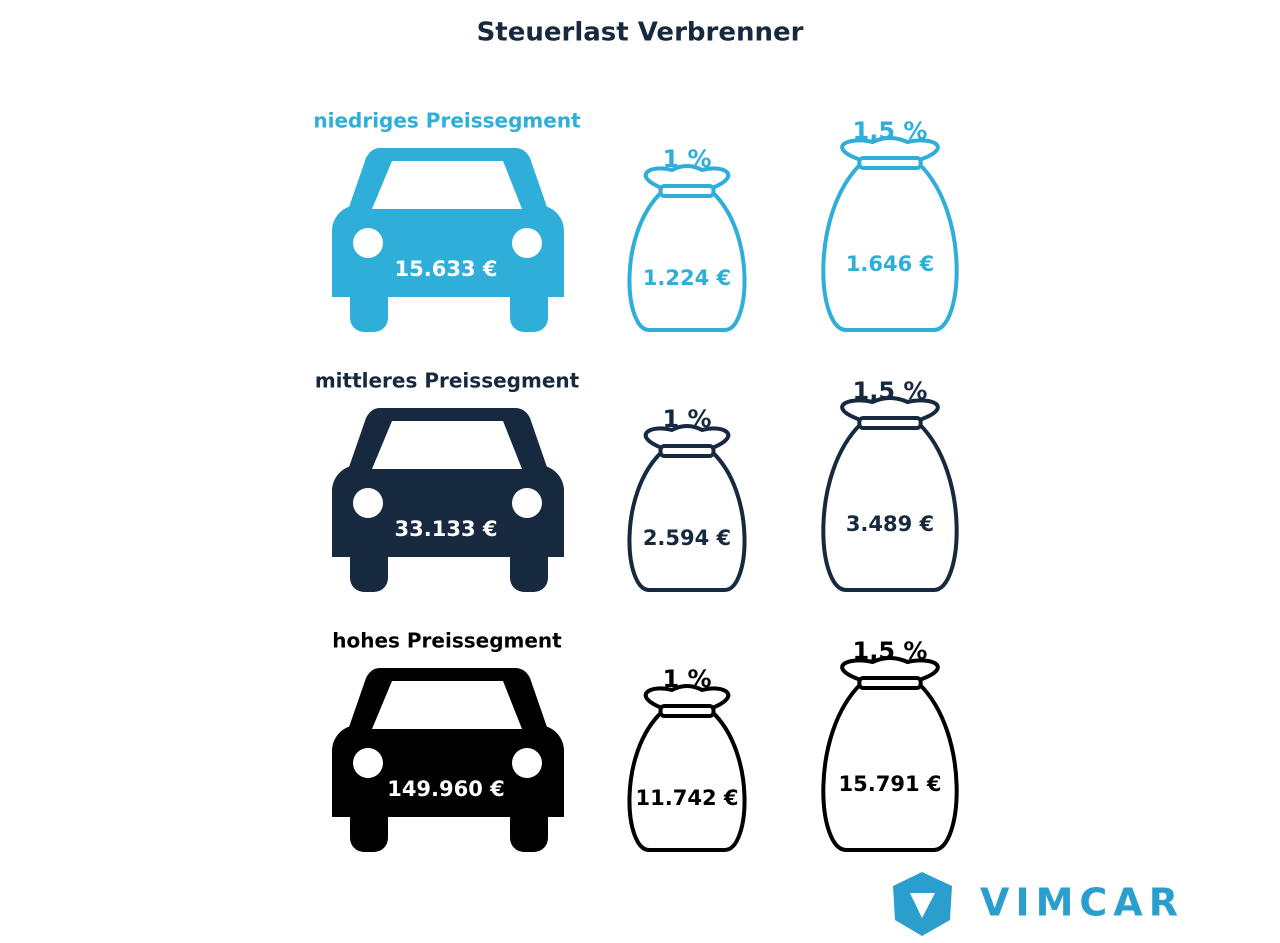 The image size is (1280, 943). I want to click on money-bag: 2.594 €, so click(687, 508).